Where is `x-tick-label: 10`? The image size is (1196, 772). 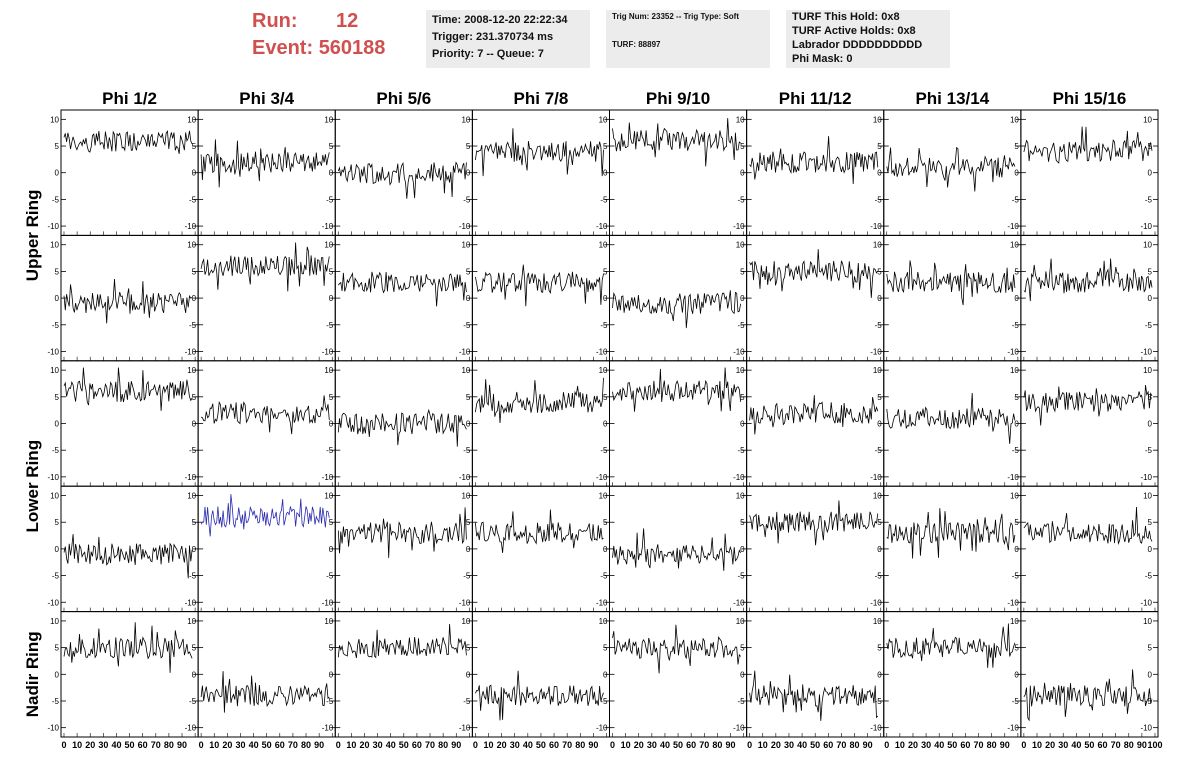 x-tick-label: 10 is located at coordinates (900, 745).